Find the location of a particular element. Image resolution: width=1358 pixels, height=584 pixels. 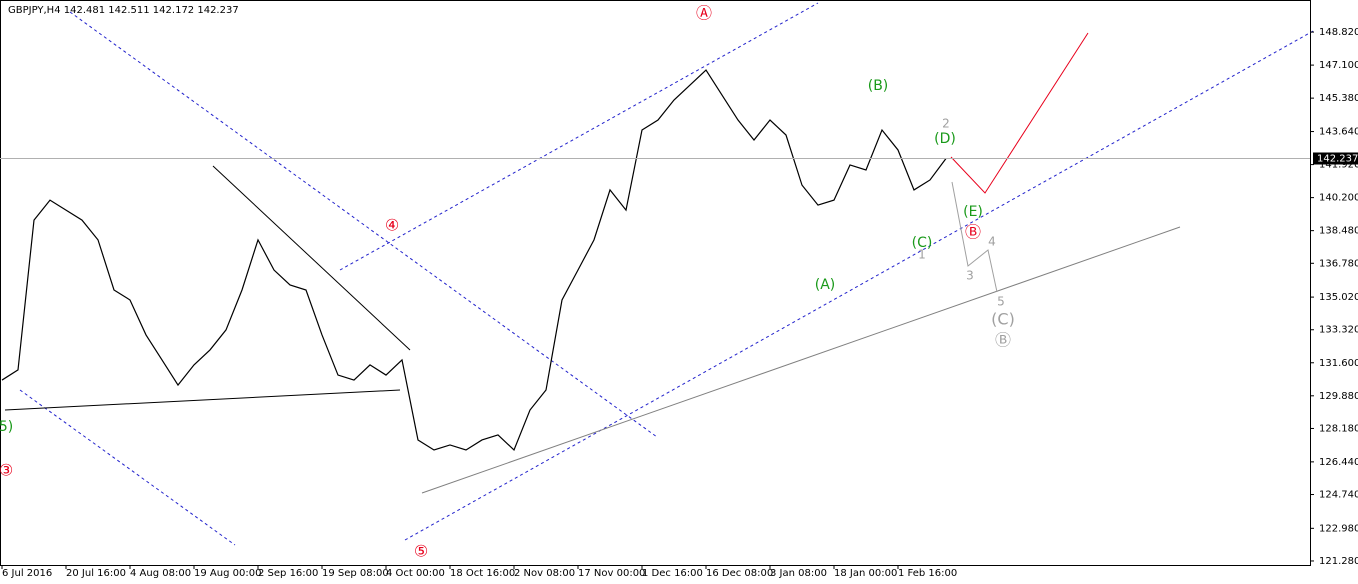

wave-label: 2 is located at coordinates (946, 124).